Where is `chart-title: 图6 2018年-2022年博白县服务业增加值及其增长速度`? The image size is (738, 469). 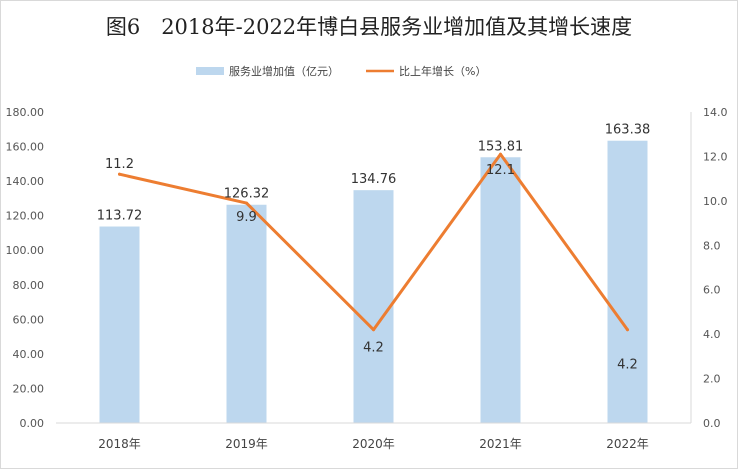 chart-title: 图6 2018年-2022年博白县服务业增加值及其增长速度 is located at coordinates (369, 27).